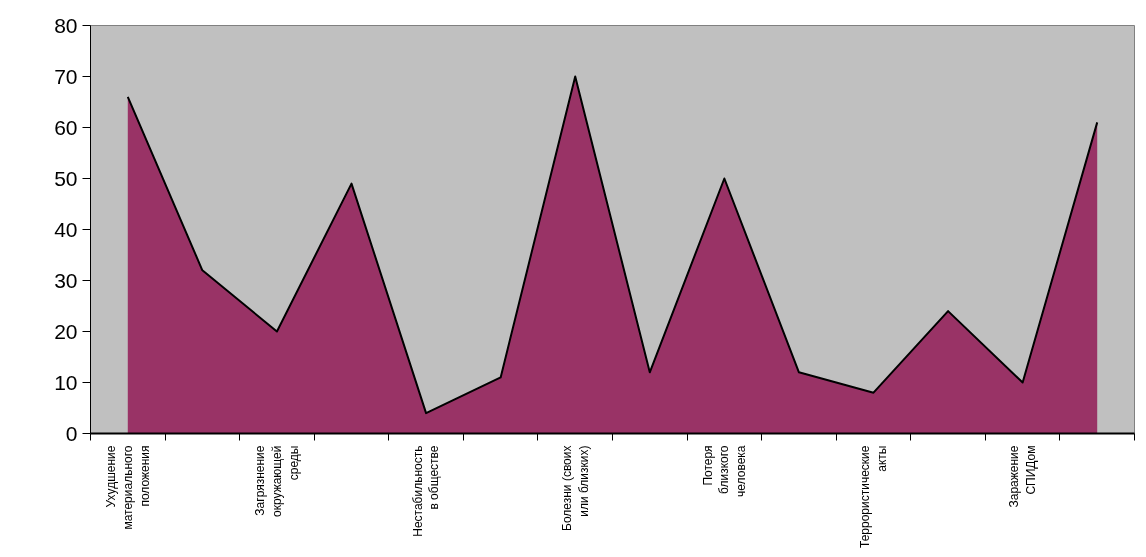 The height and width of the screenshot is (557, 1146). What do you see at coordinates (873, 496) in the screenshot?
I see `x-tick-label: Террористические акты` at bounding box center [873, 496].